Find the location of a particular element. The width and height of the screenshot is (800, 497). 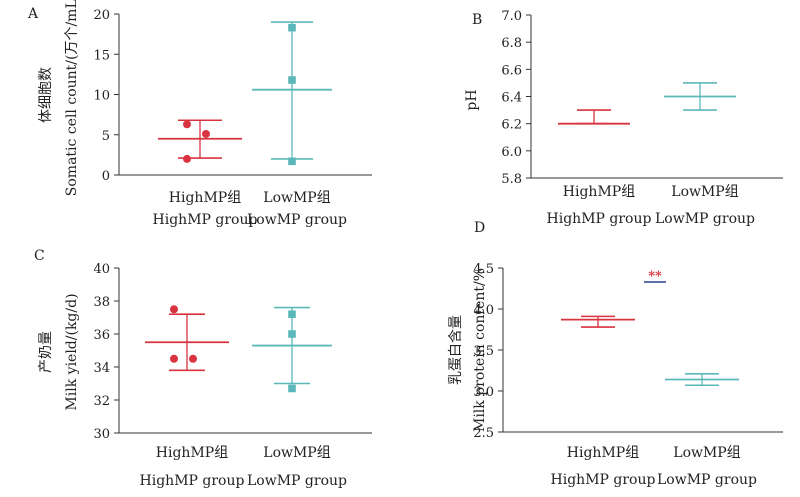

y-tick-label: 40 is located at coordinates (101, 269).